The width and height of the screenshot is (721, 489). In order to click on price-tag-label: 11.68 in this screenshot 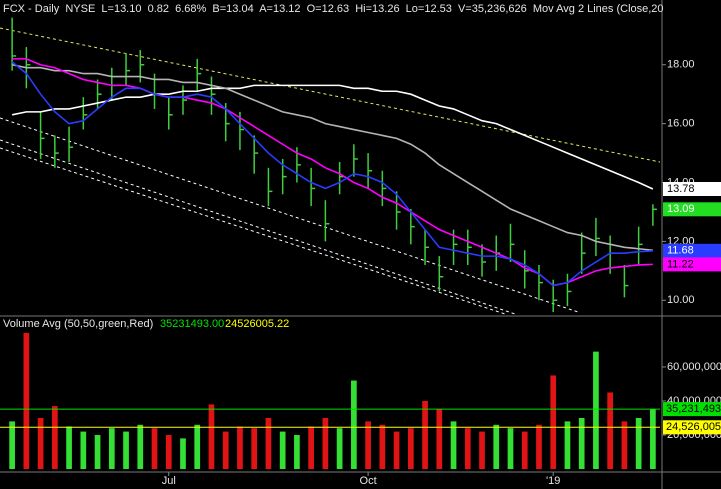, I will do `click(680, 251)`.